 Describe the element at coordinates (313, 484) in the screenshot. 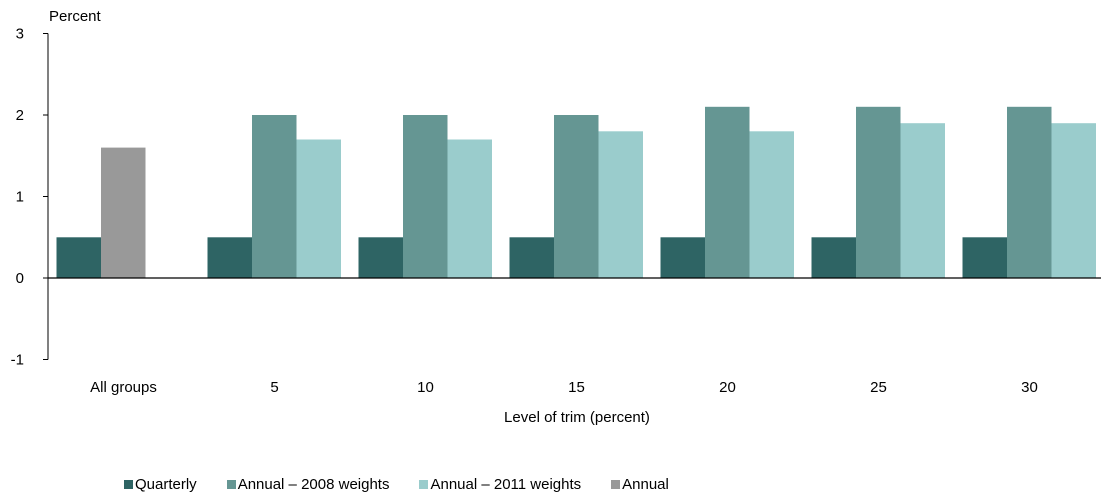

I see `legend-label: Annual – 2008 weights` at that location.